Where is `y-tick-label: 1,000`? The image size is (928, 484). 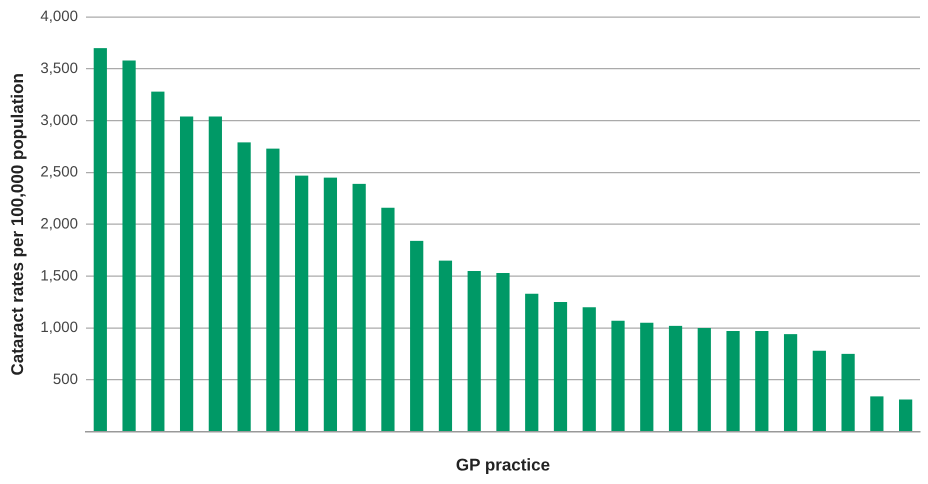 y-tick-label: 1,000 is located at coordinates (59, 327).